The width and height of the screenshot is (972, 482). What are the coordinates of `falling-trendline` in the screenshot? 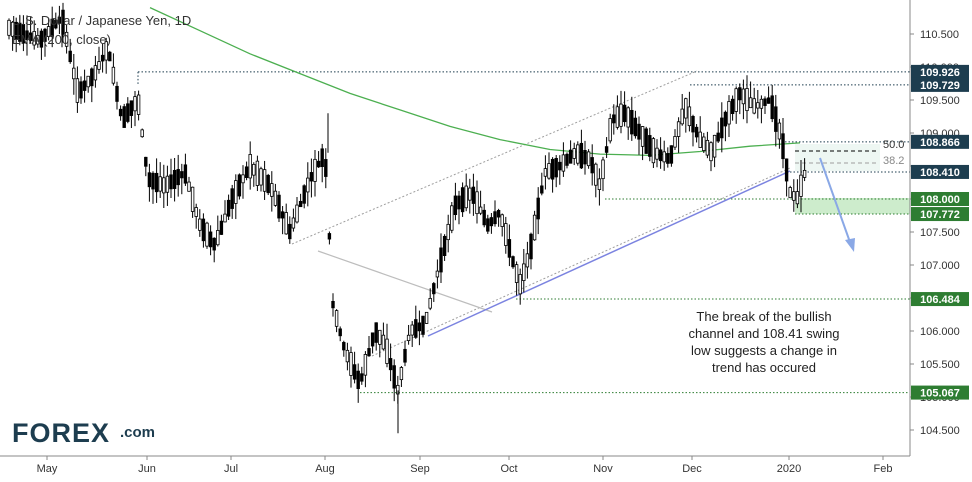 It's located at (405, 281).